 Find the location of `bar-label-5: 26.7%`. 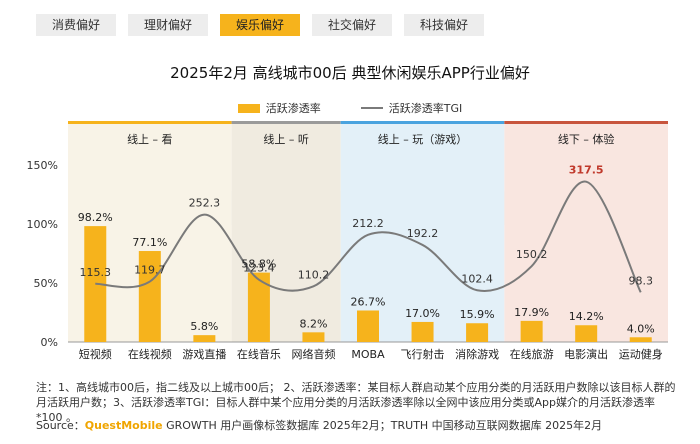

bar-label-5: 26.7% is located at coordinates (368, 301).